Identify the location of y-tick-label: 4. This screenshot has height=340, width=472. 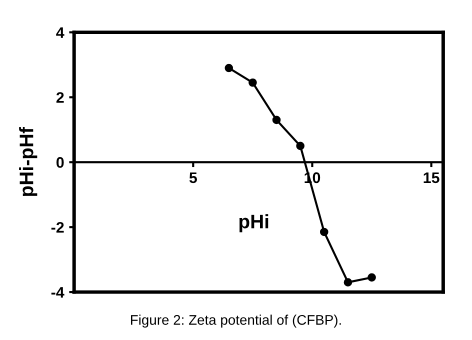
(60, 32).